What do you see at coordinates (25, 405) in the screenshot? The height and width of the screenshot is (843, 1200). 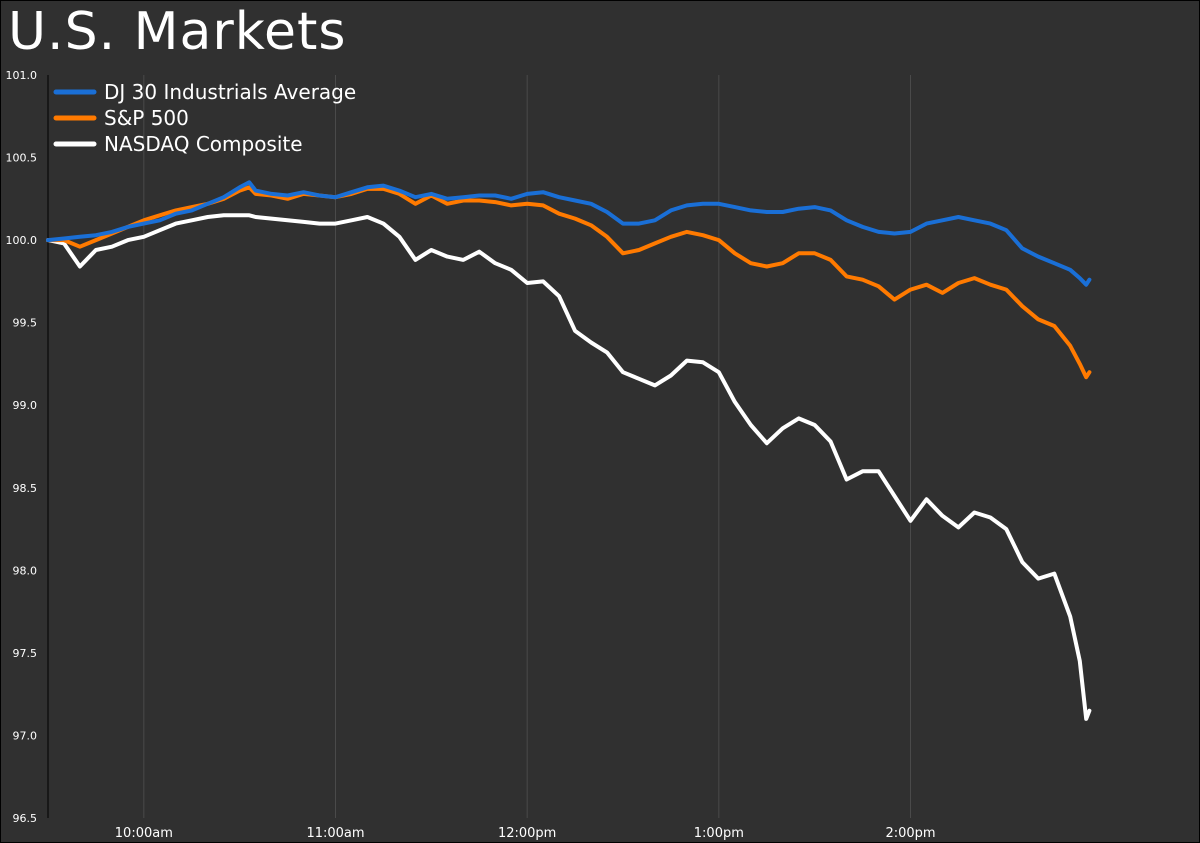 I see `y-tick-label: 99.0` at bounding box center [25, 405].